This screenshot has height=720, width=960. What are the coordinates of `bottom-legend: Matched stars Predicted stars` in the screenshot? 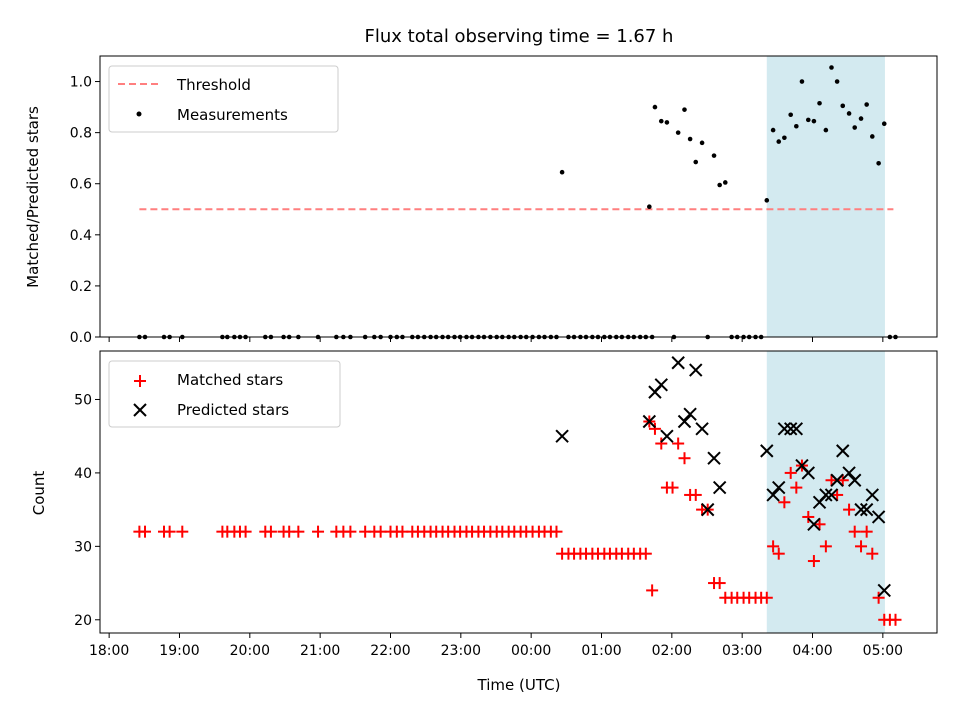 It's located at (224, 394).